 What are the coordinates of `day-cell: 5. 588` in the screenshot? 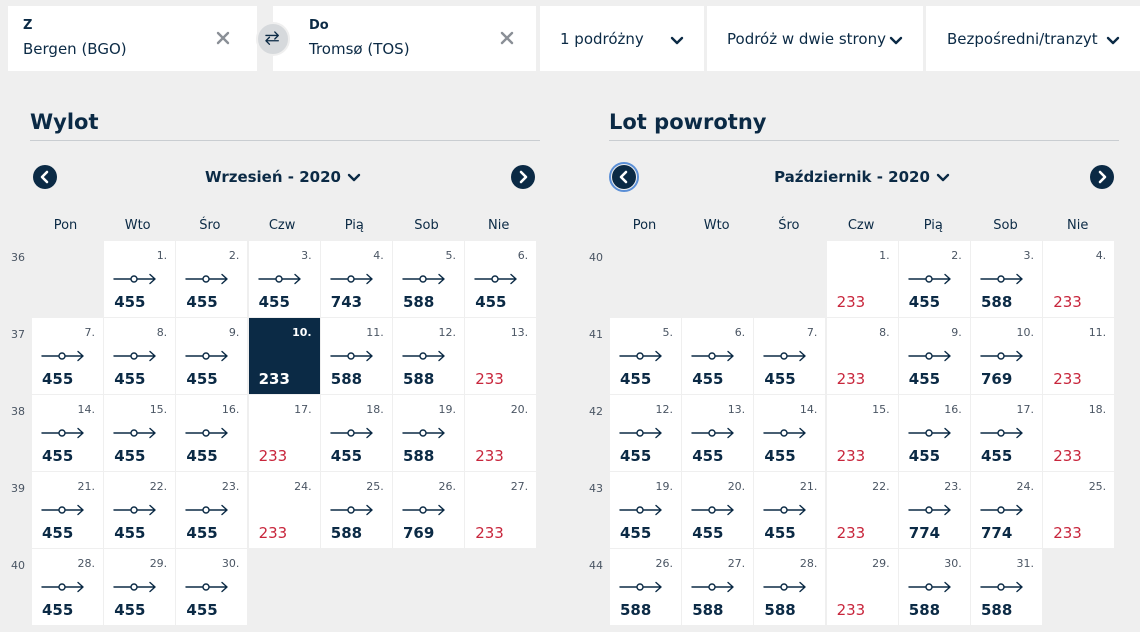 It's located at (428, 279).